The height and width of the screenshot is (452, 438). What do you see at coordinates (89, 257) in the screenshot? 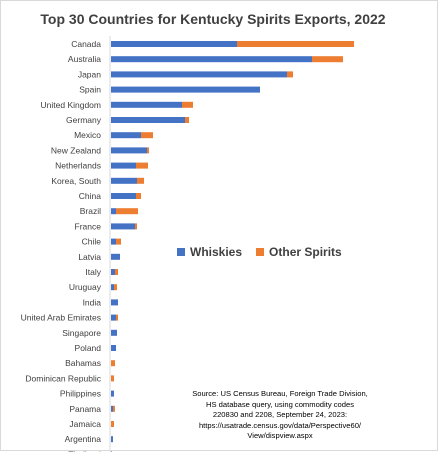
I see `category-label: Latvia` at bounding box center [89, 257].